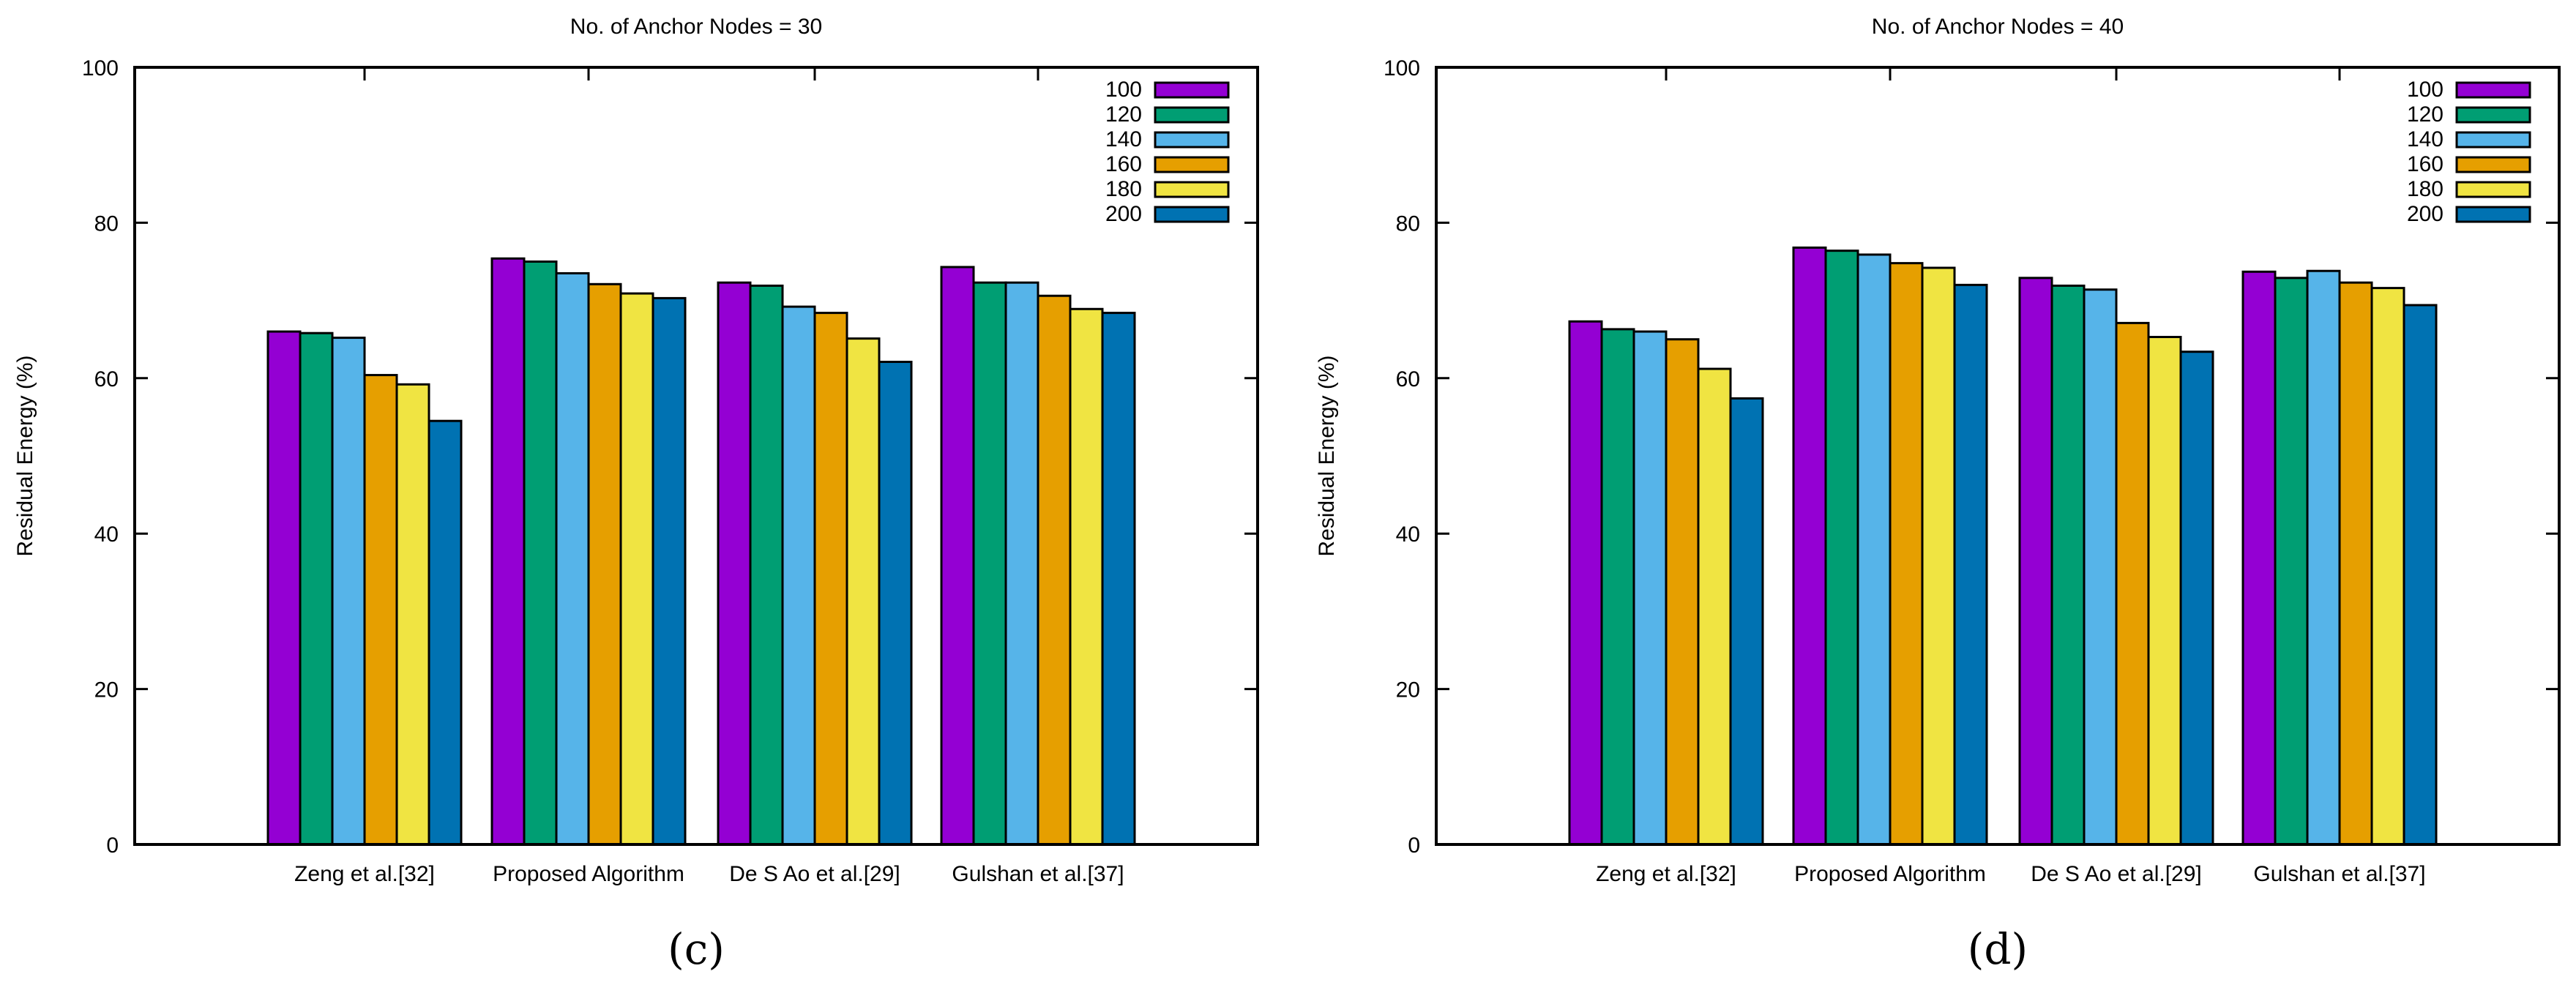  I want to click on y-tick-label: 20, so click(106, 690).